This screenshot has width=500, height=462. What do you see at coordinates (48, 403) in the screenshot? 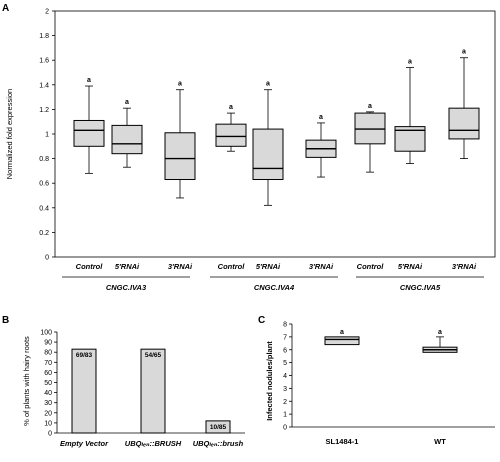
I see `y-tick-label: 30` at bounding box center [48, 403].